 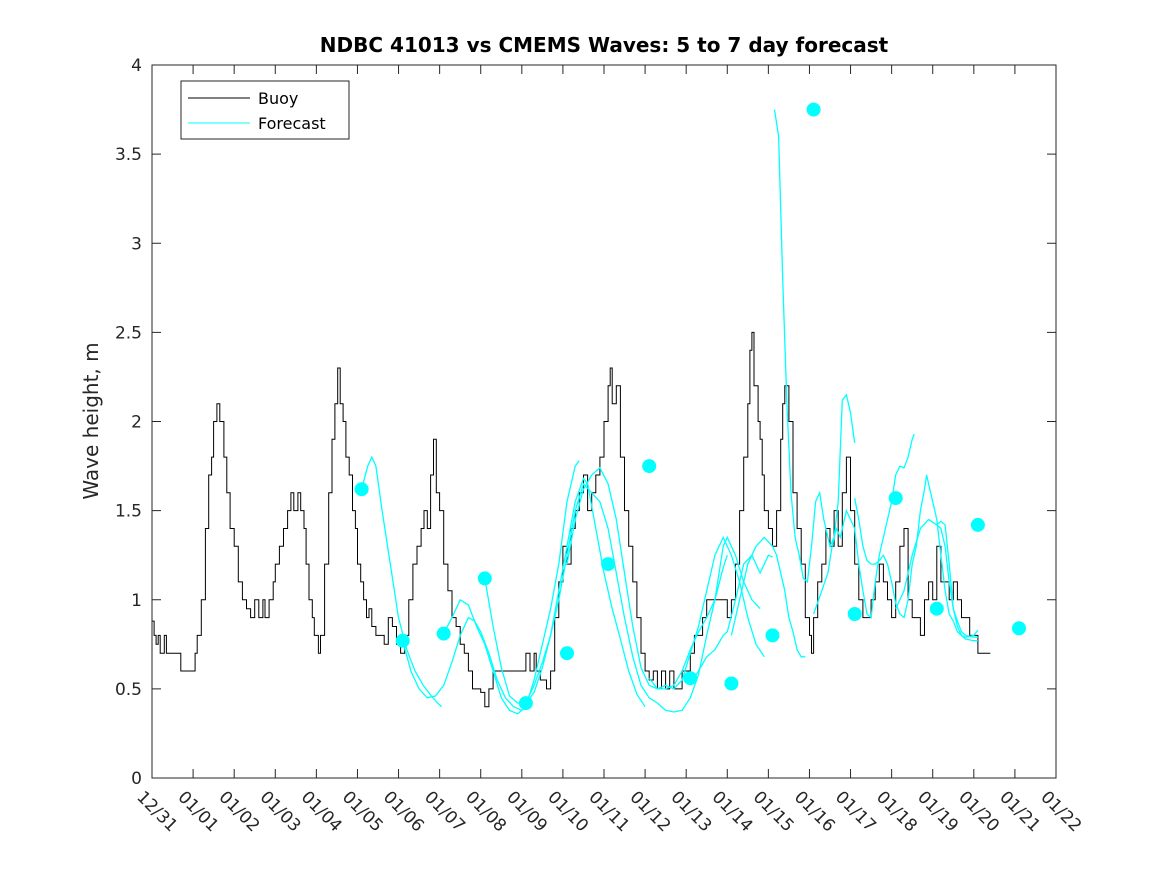 I want to click on y-tick-label: 2.5, so click(x=128, y=333).